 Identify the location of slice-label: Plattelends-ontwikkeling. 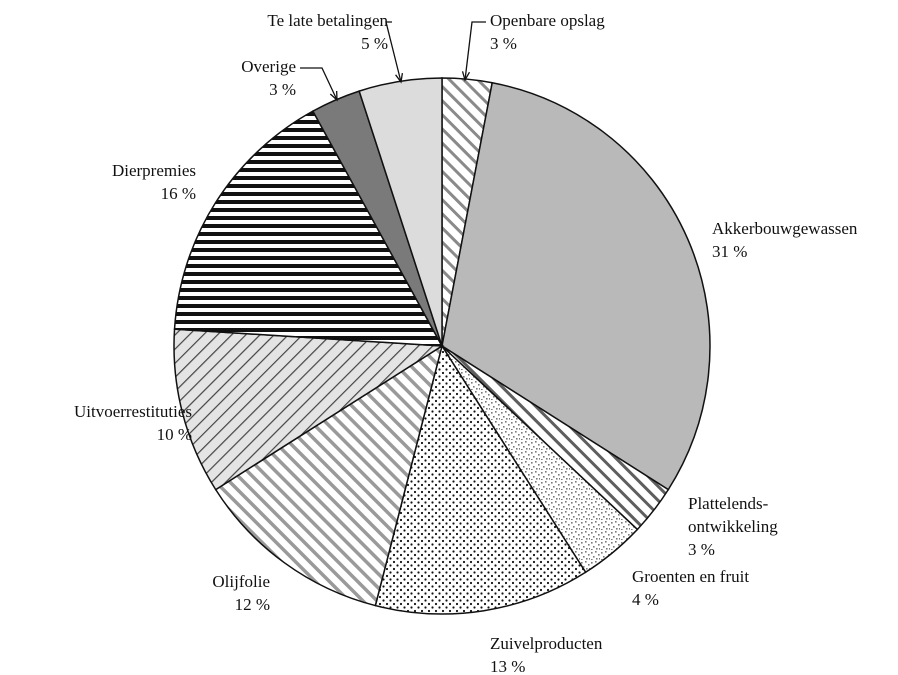
(733, 515).